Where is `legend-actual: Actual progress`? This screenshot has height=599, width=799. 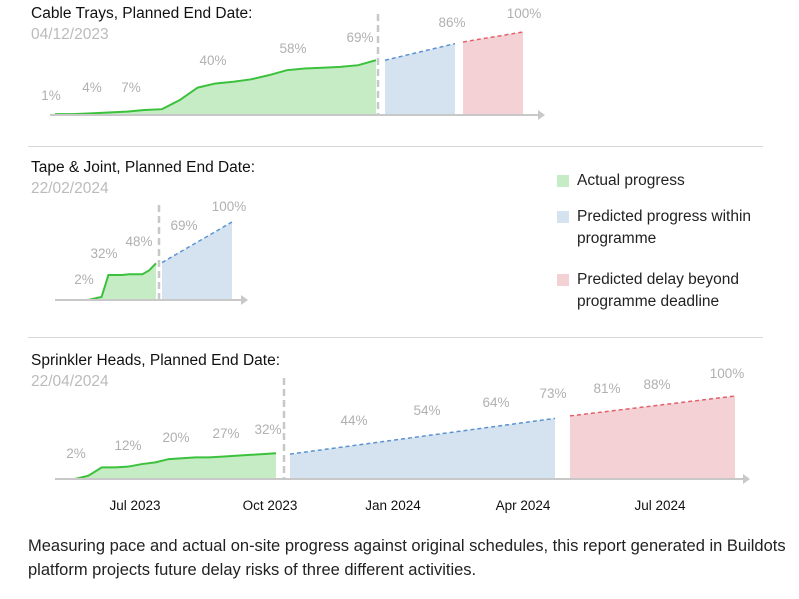 legend-actual: Actual progress is located at coordinates (621, 181).